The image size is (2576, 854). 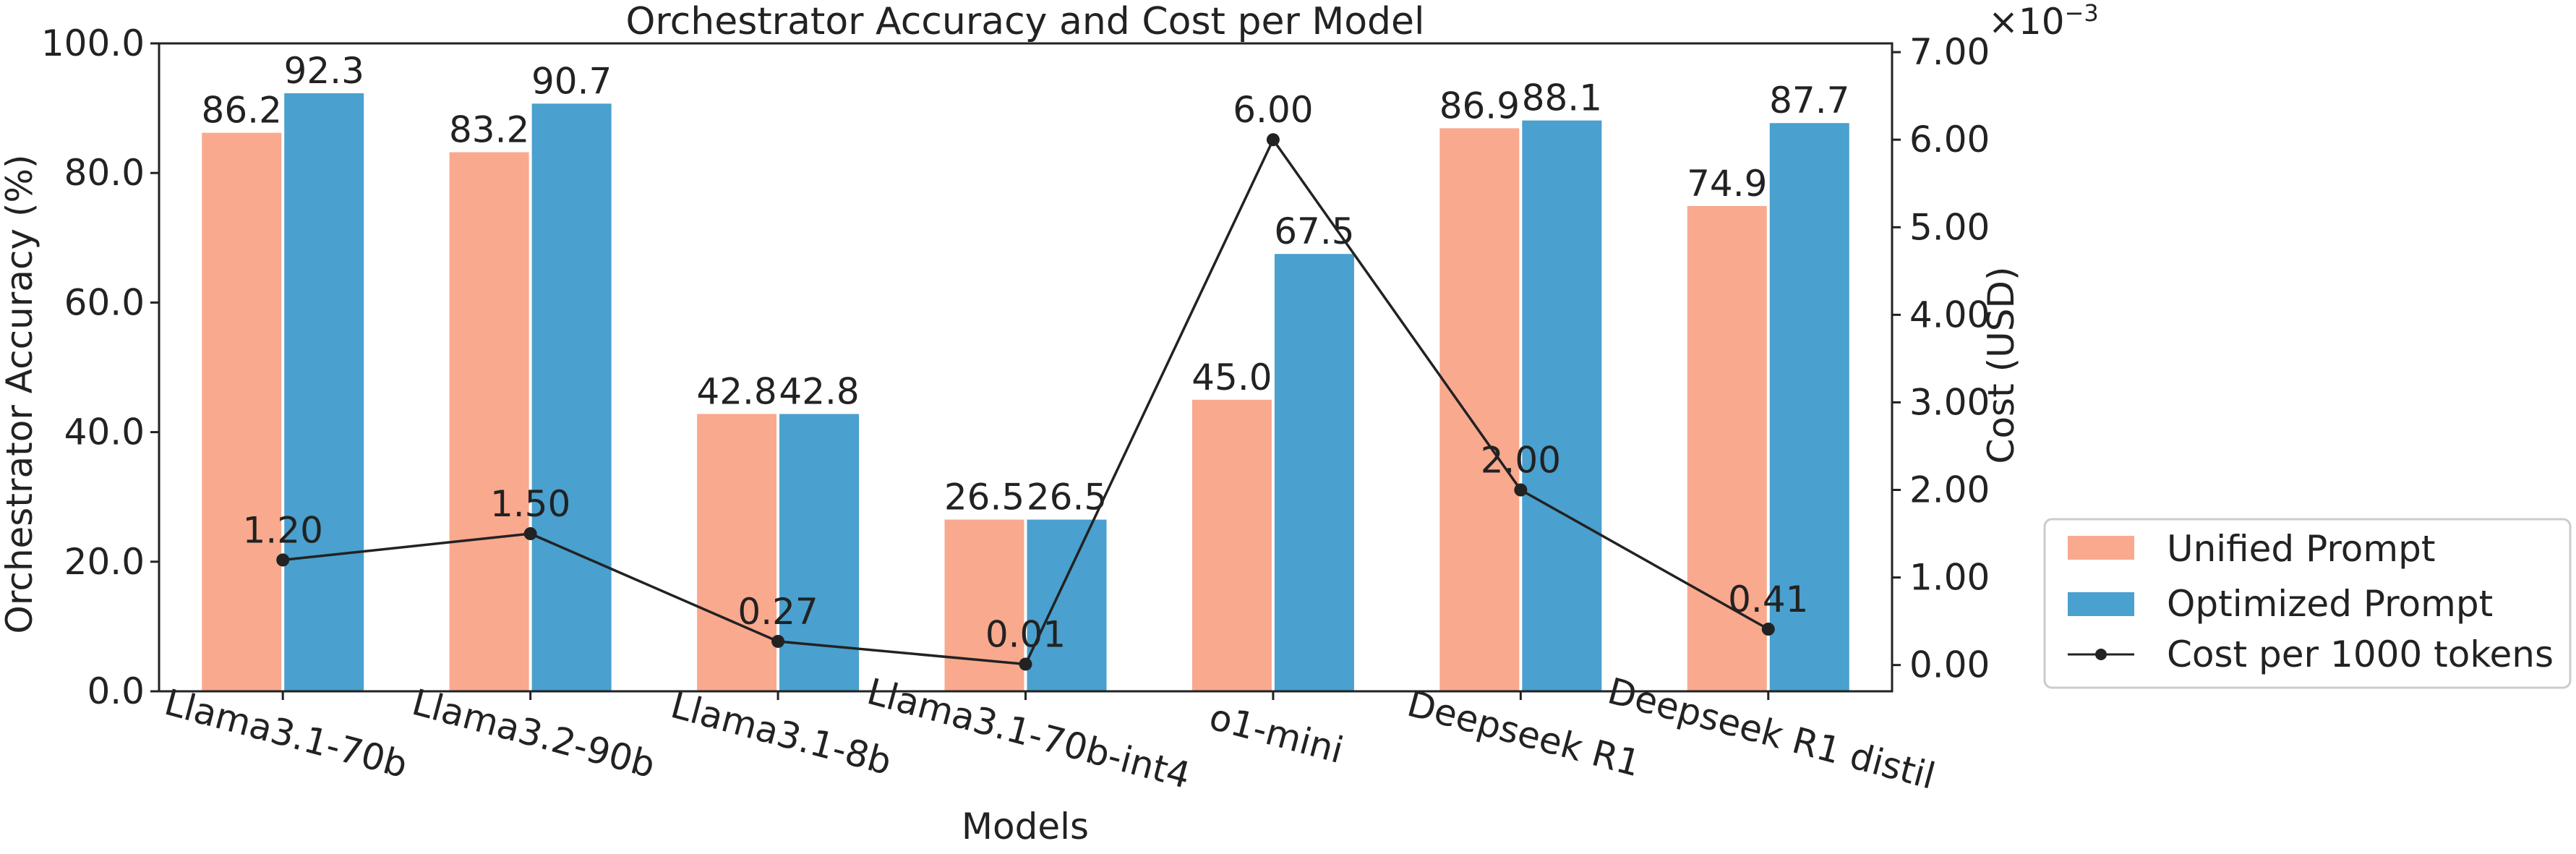 I want to click on cost-label-0: 1.20, so click(x=283, y=530).